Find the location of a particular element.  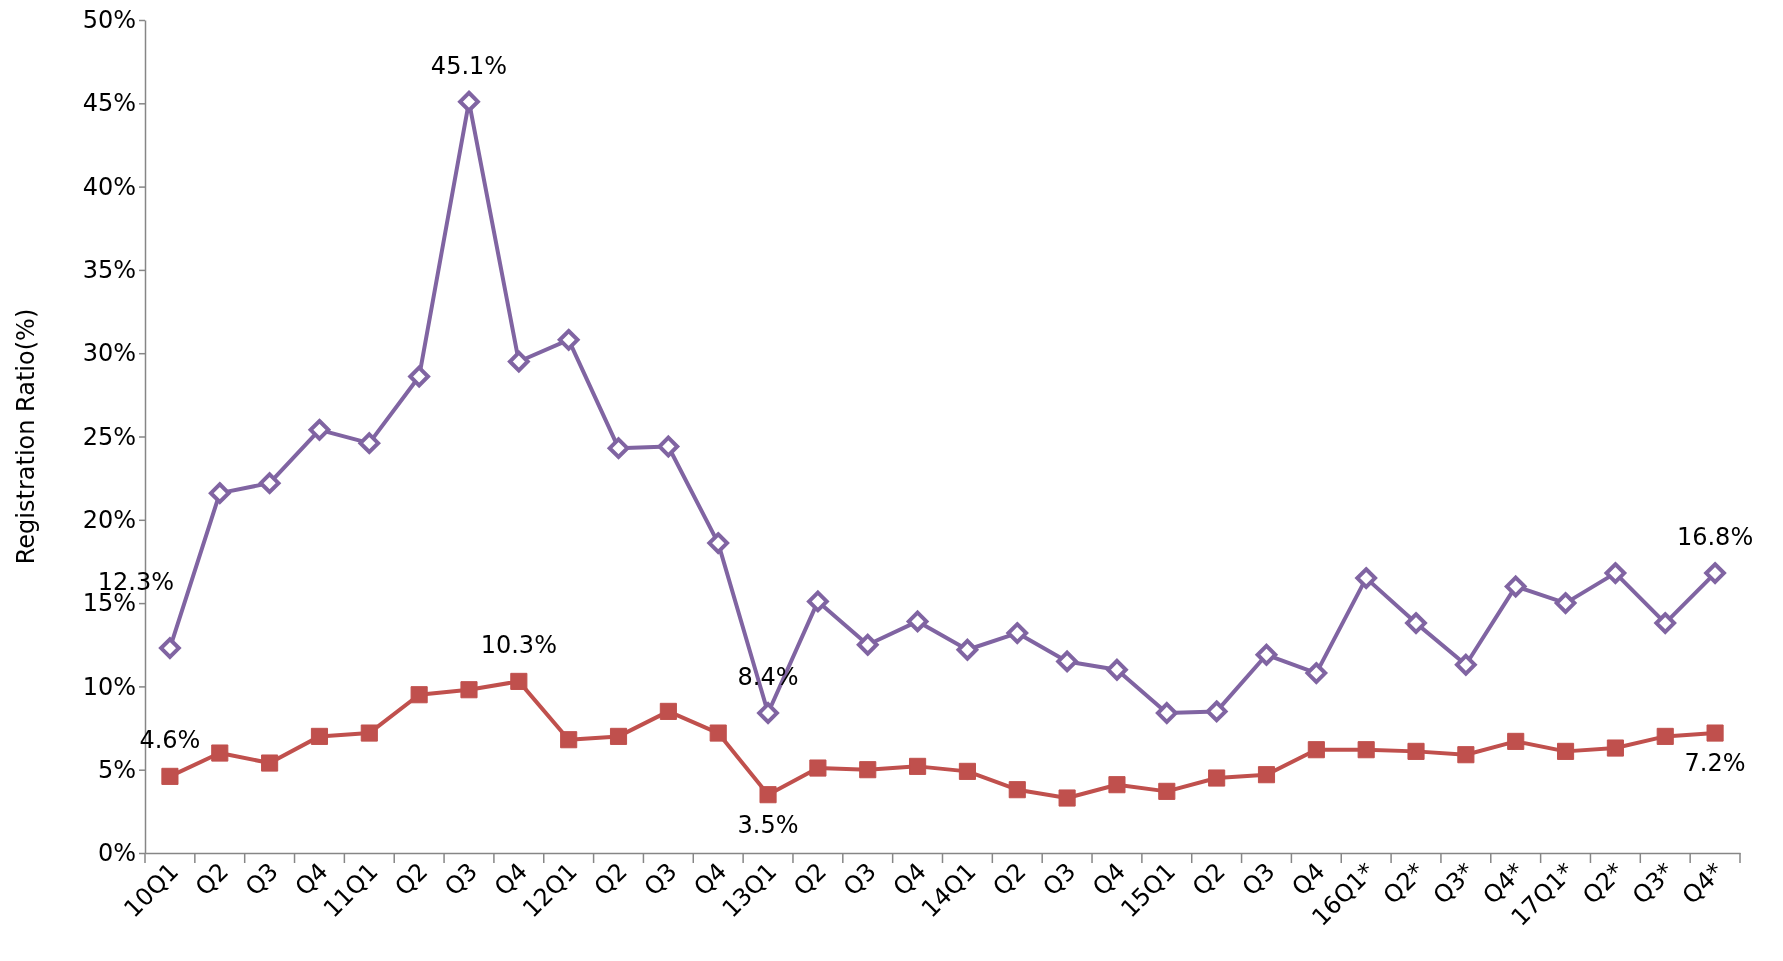

y-tick-label: 35% is located at coordinates (109, 270).